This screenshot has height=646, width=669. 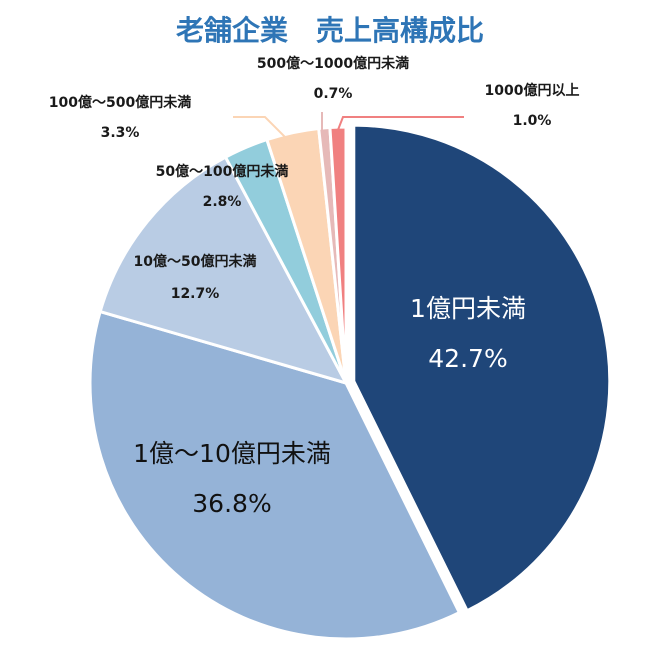 I want to click on leader-lines, so click(x=348, y=125).